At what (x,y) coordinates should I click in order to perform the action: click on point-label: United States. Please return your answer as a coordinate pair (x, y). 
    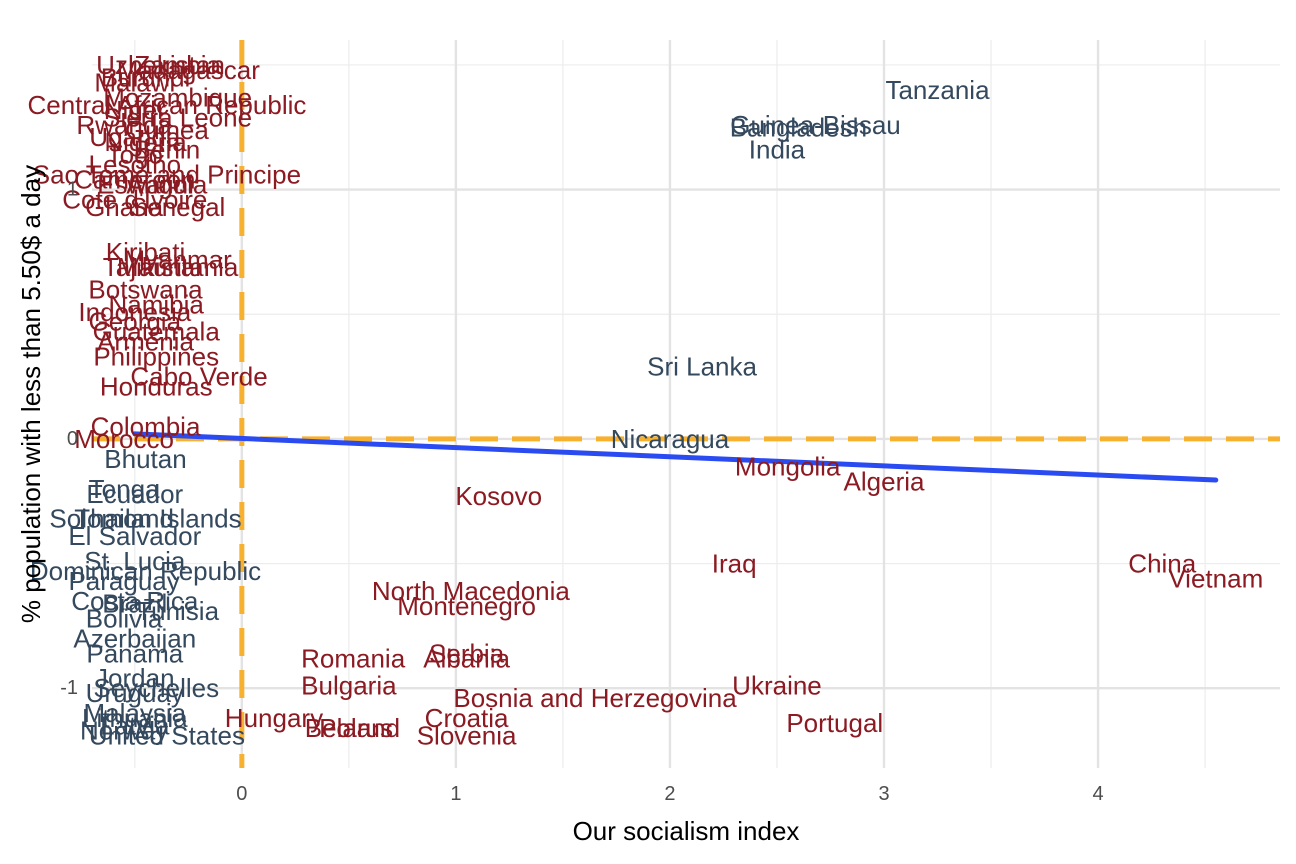
    Looking at the image, I should click on (167, 736).